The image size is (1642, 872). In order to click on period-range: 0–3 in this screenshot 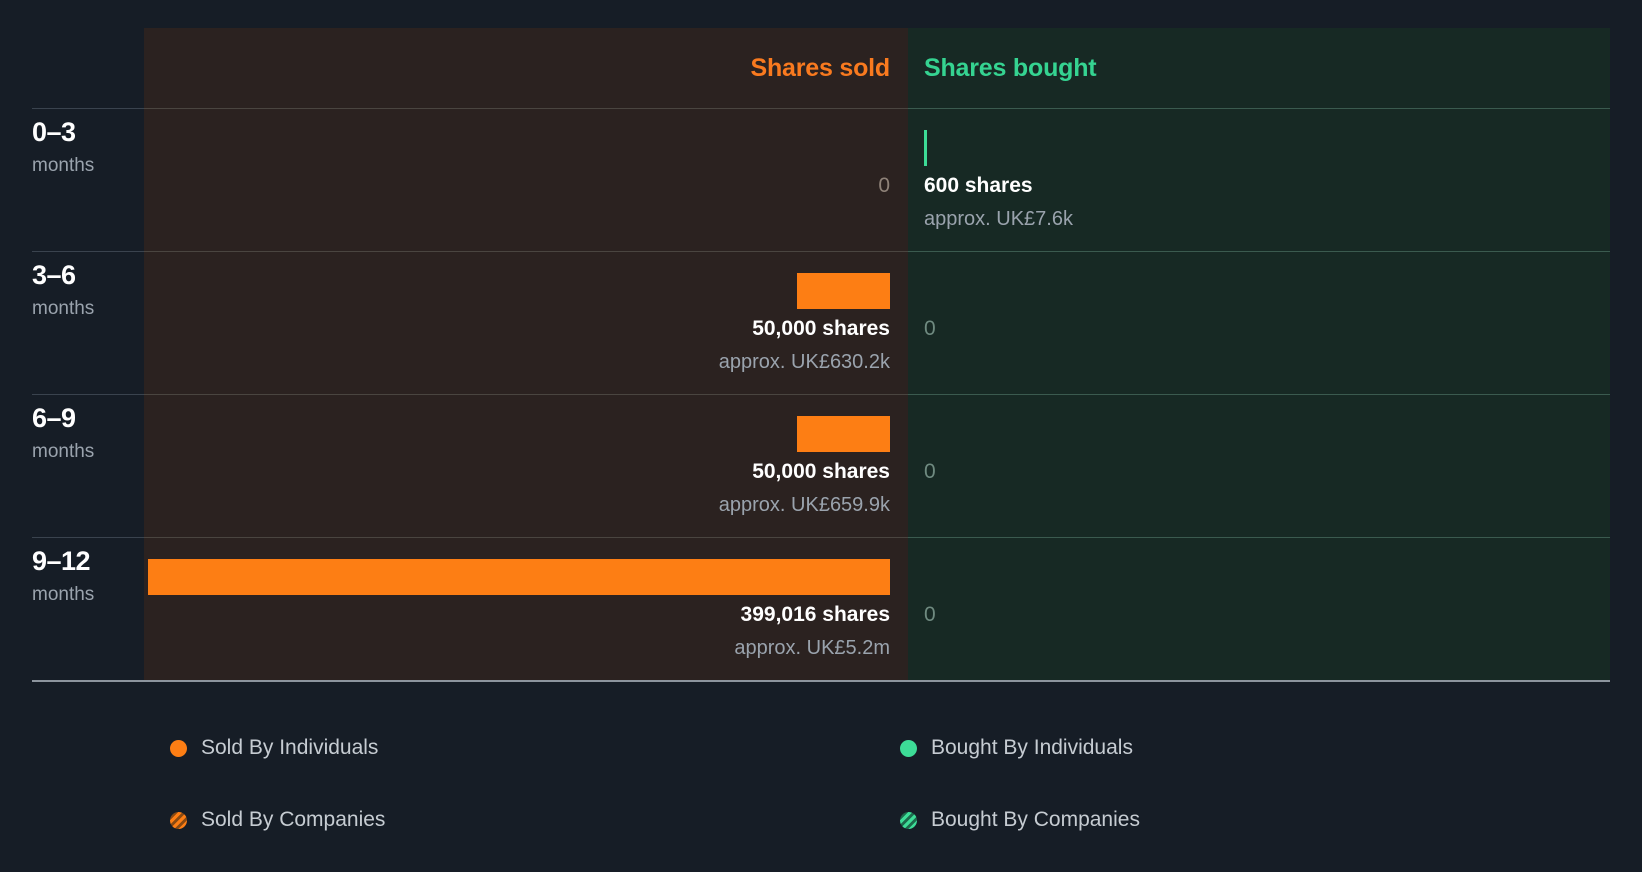, I will do `click(54, 132)`.